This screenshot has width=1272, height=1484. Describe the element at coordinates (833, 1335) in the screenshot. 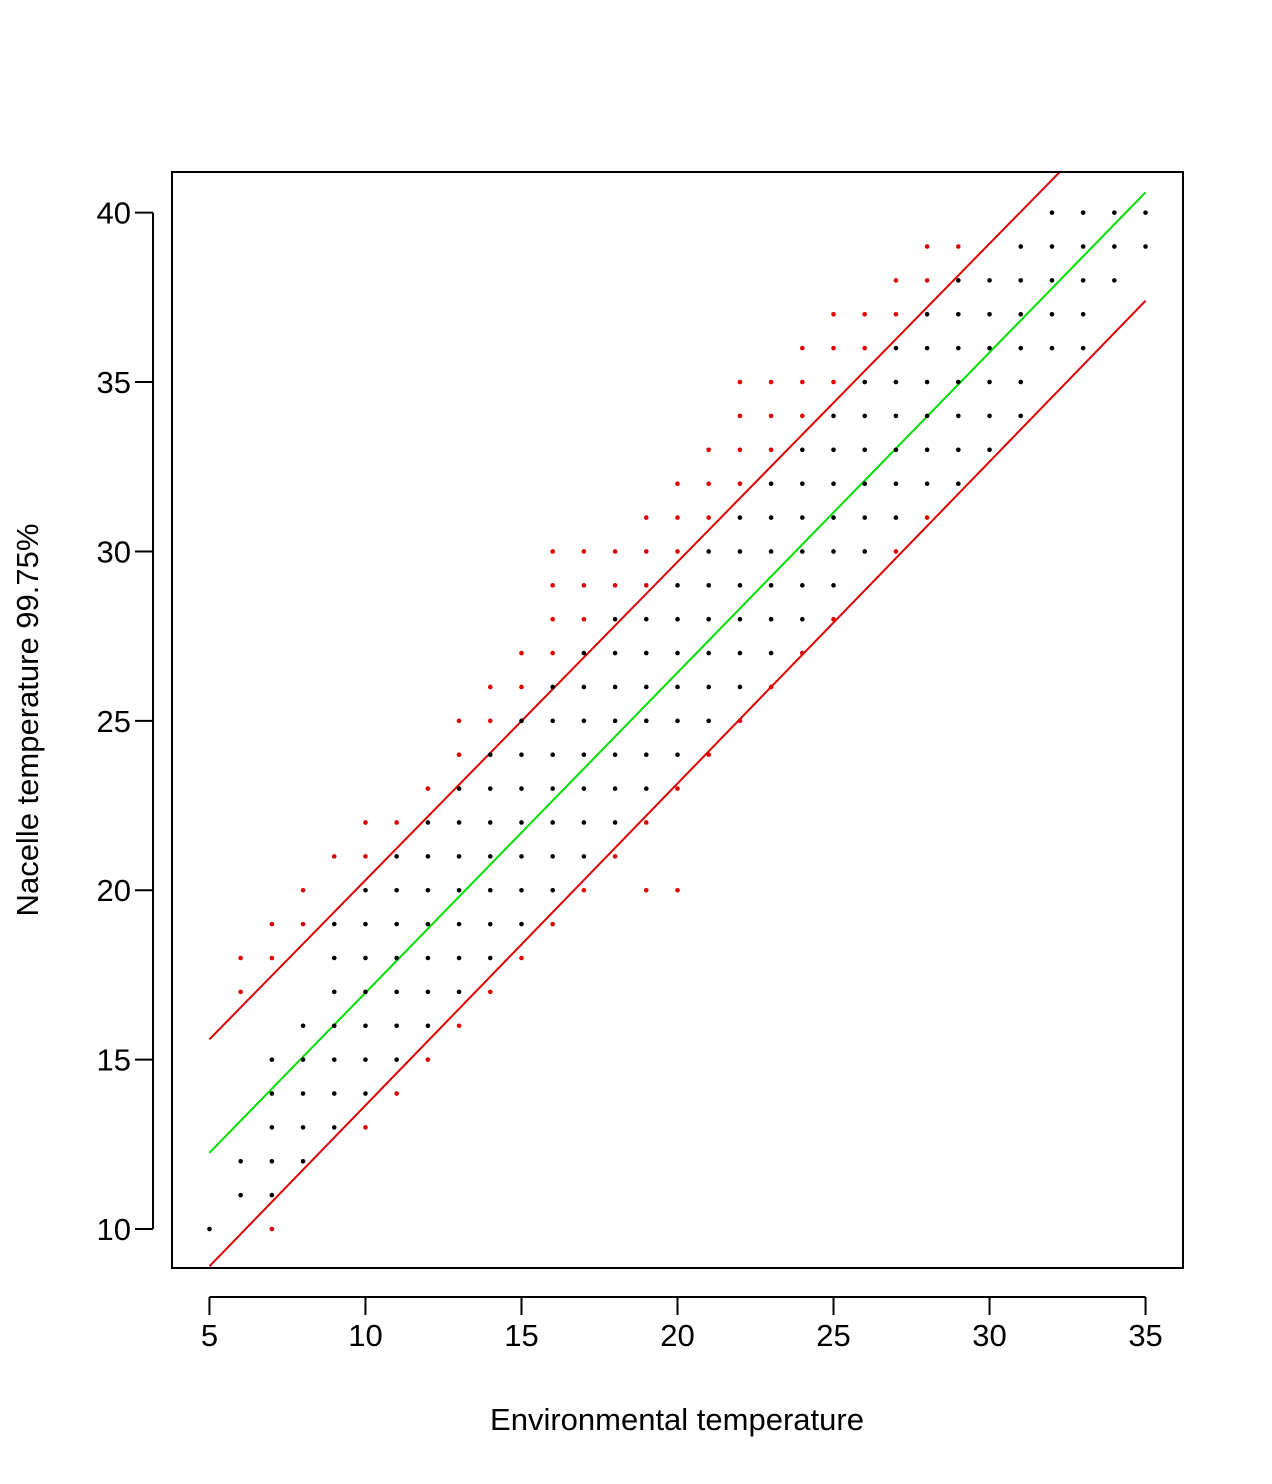

I see `x-tick-label: 25` at that location.